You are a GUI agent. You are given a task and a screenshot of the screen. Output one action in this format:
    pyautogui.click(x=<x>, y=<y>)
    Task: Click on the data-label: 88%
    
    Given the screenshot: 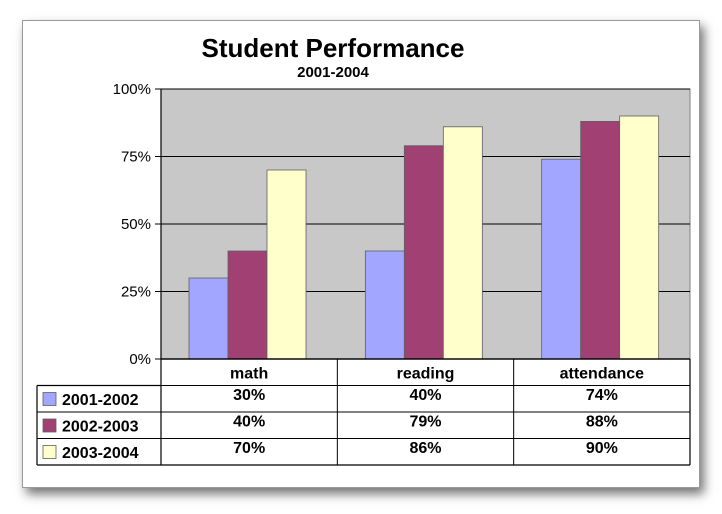 What is the action you would take?
    pyautogui.click(x=602, y=421)
    